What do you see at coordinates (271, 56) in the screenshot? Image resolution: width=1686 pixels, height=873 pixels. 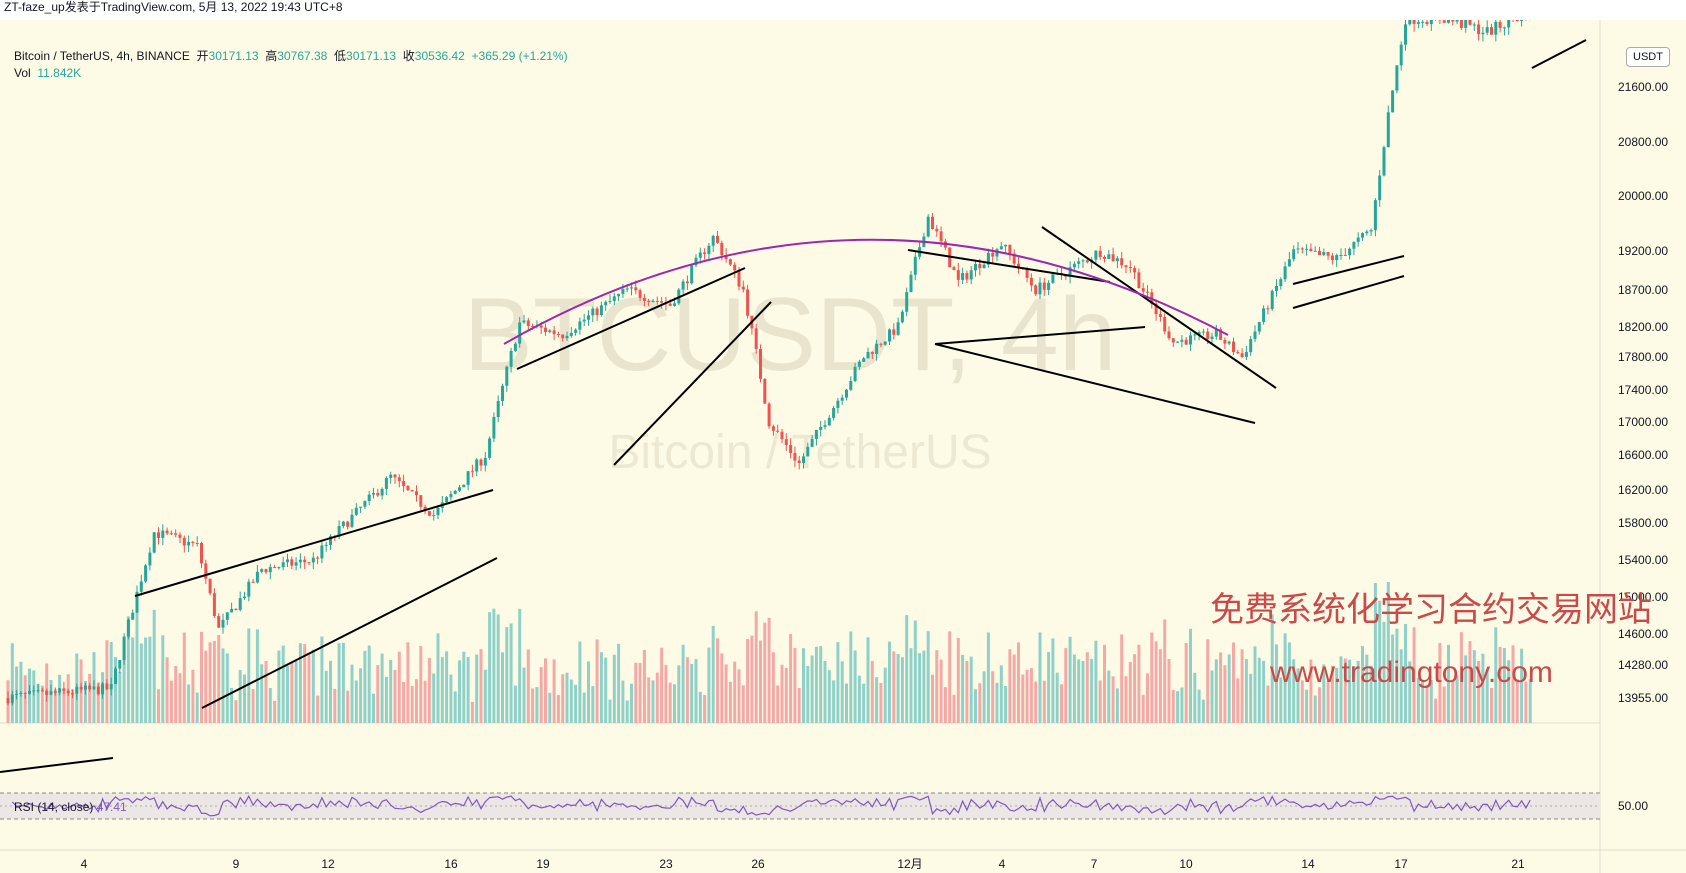 I see `high-label: 高` at bounding box center [271, 56].